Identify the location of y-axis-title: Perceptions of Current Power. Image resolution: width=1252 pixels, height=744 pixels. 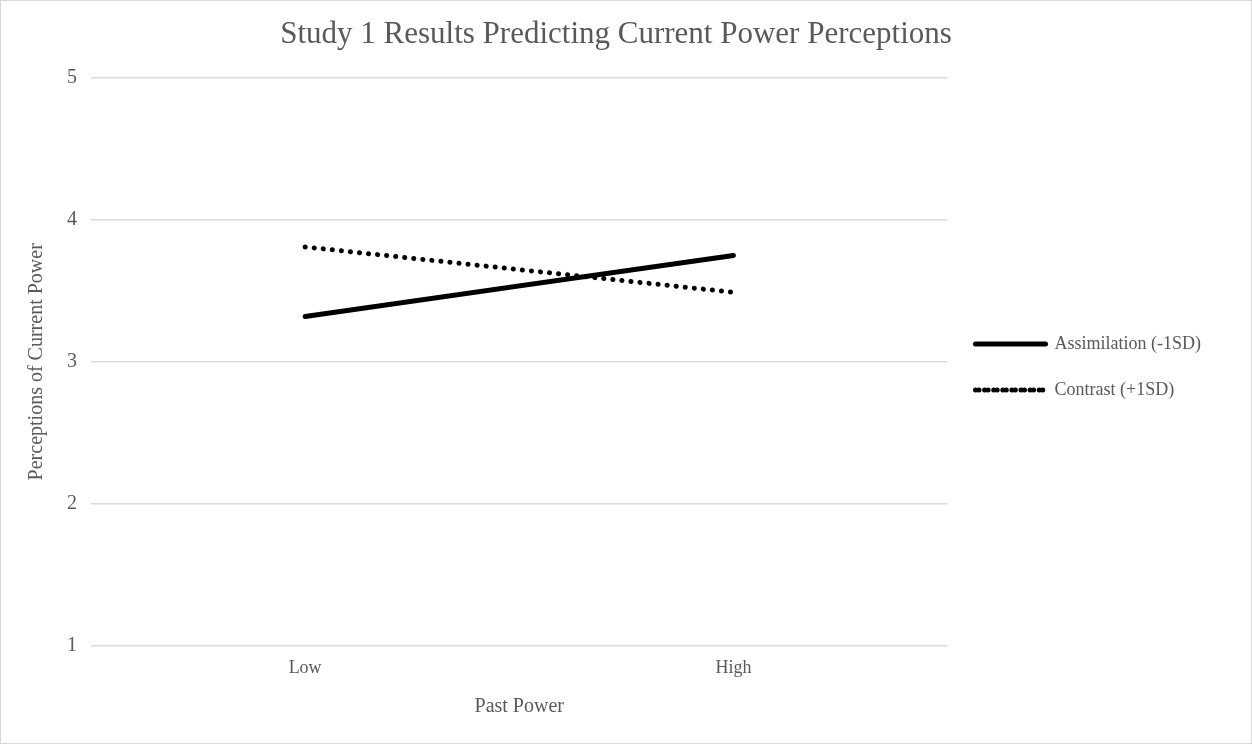
(36, 361).